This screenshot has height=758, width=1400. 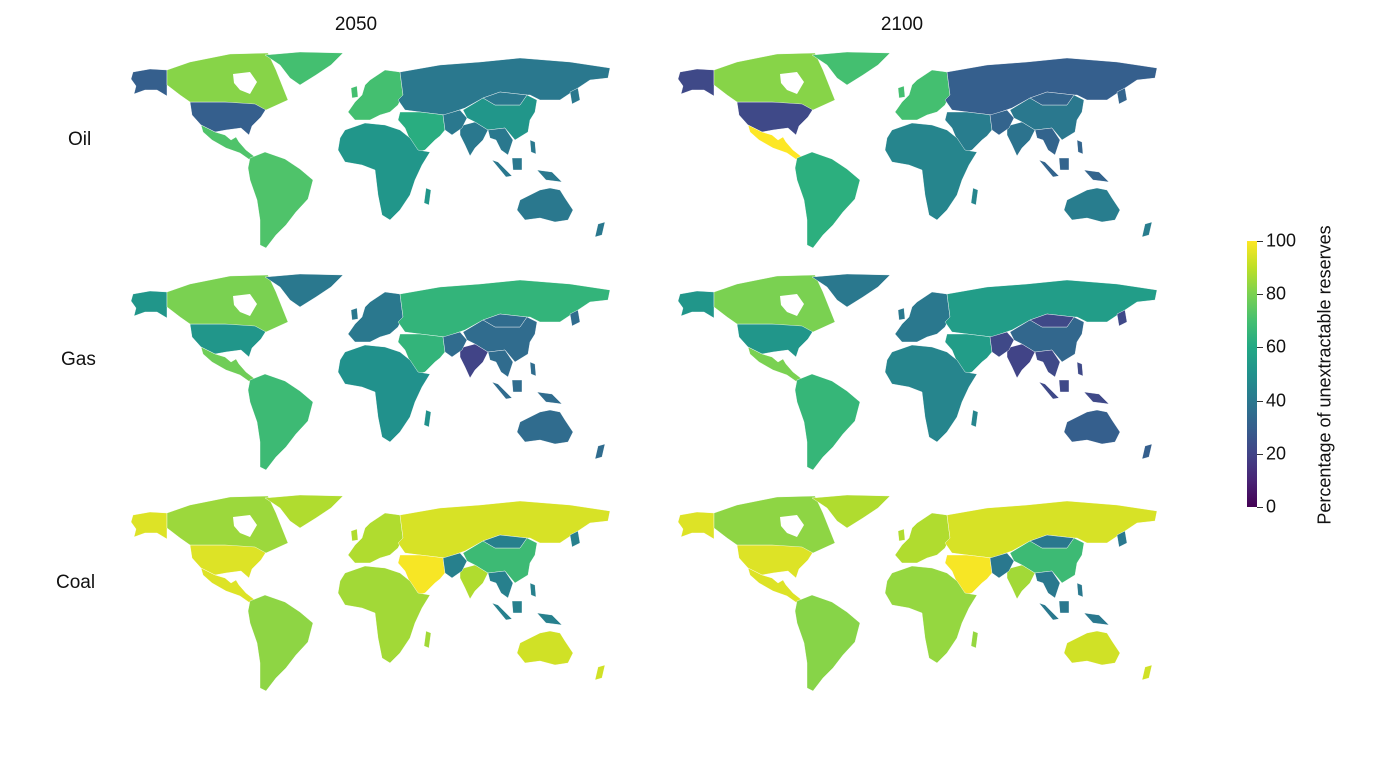 I want to click on colorbar-tick-label: 80, so click(x=1276, y=293).